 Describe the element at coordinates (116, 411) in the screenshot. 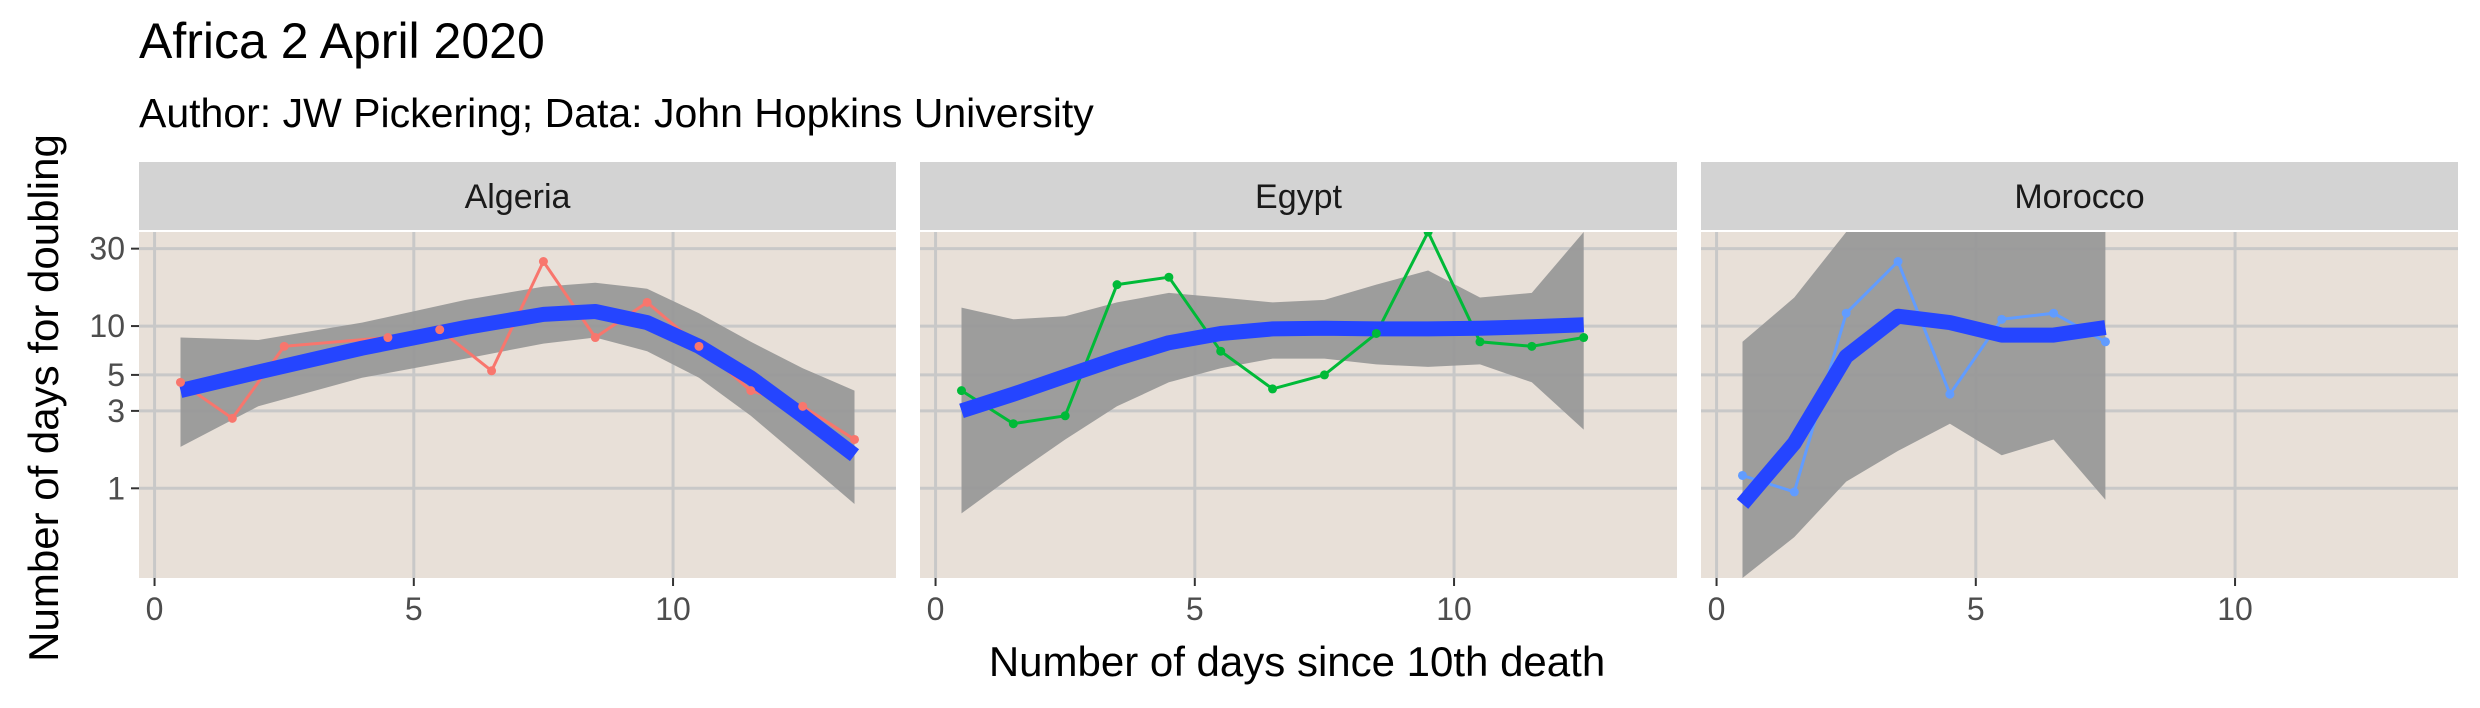

I see `y-tick-label: 3` at that location.